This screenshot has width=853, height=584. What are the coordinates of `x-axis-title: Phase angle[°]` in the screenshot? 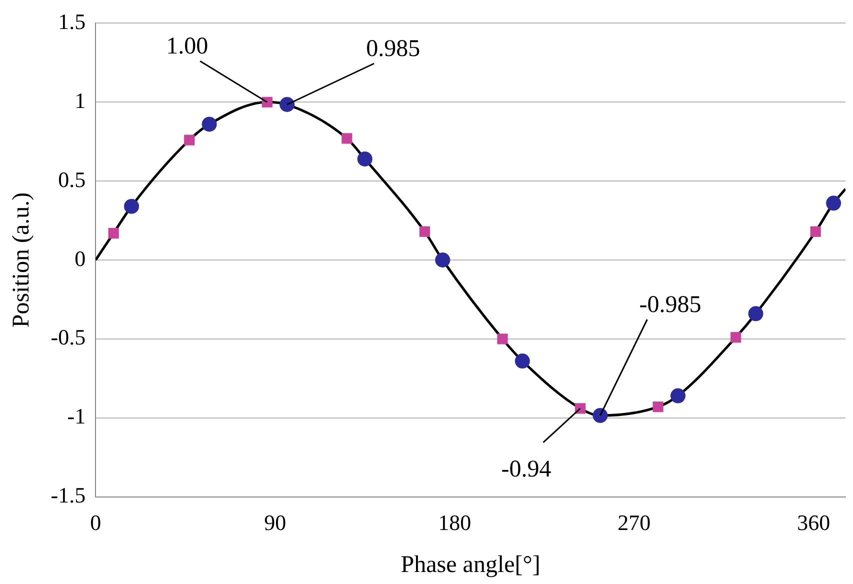 It's located at (470, 565).